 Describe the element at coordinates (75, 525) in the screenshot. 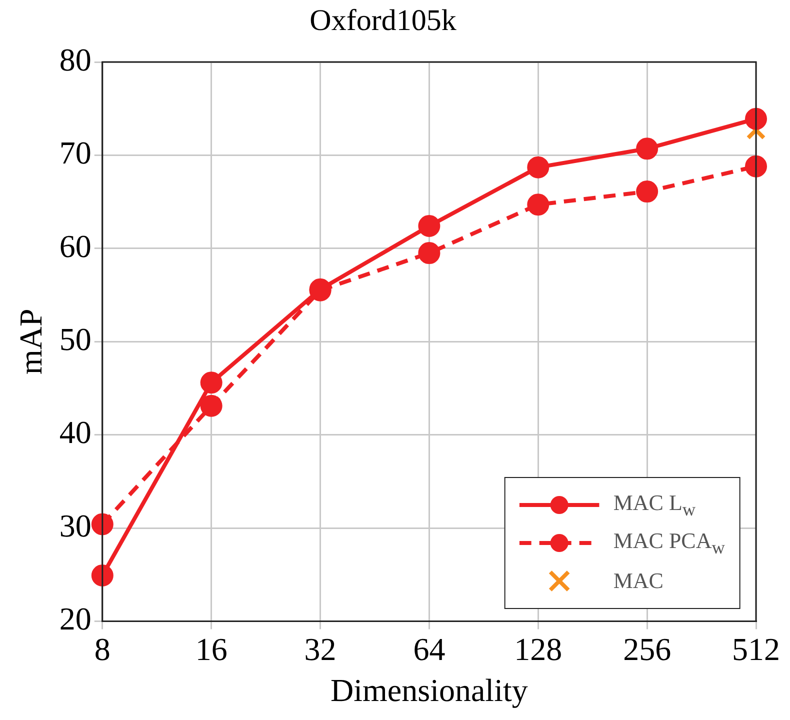

I see `y-tick-label: 30` at that location.